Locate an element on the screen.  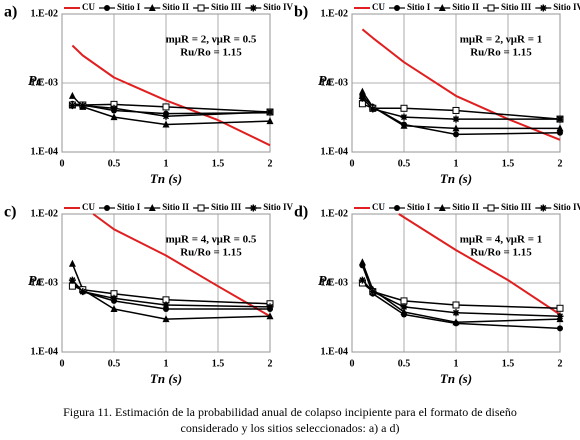
panel-label: a) is located at coordinates (10, 12).